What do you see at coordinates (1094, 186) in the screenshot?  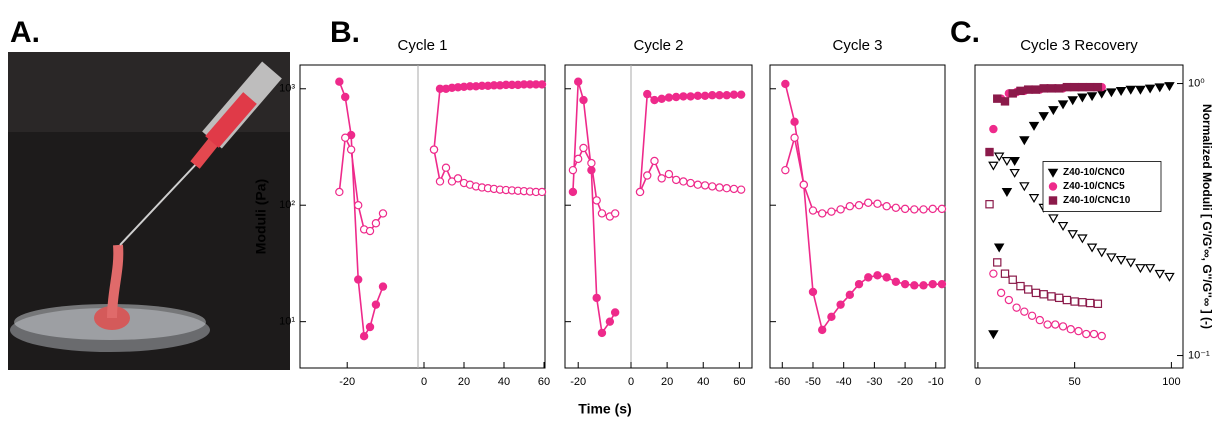 I see `legend-label: Z40-10/CNC5` at bounding box center [1094, 186].